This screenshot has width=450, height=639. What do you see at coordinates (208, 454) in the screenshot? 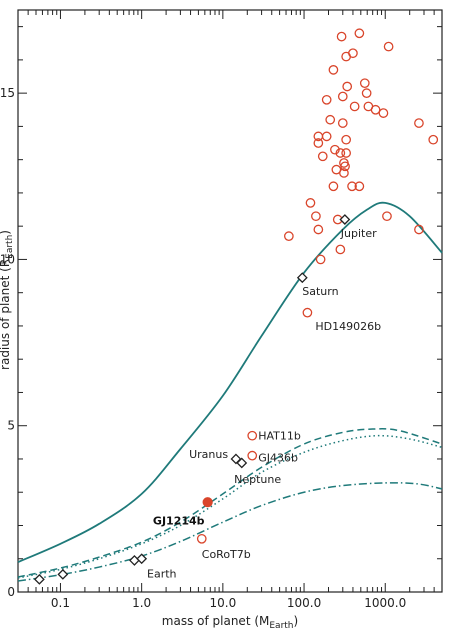
I see `planet-label: Uranus` at bounding box center [208, 454].